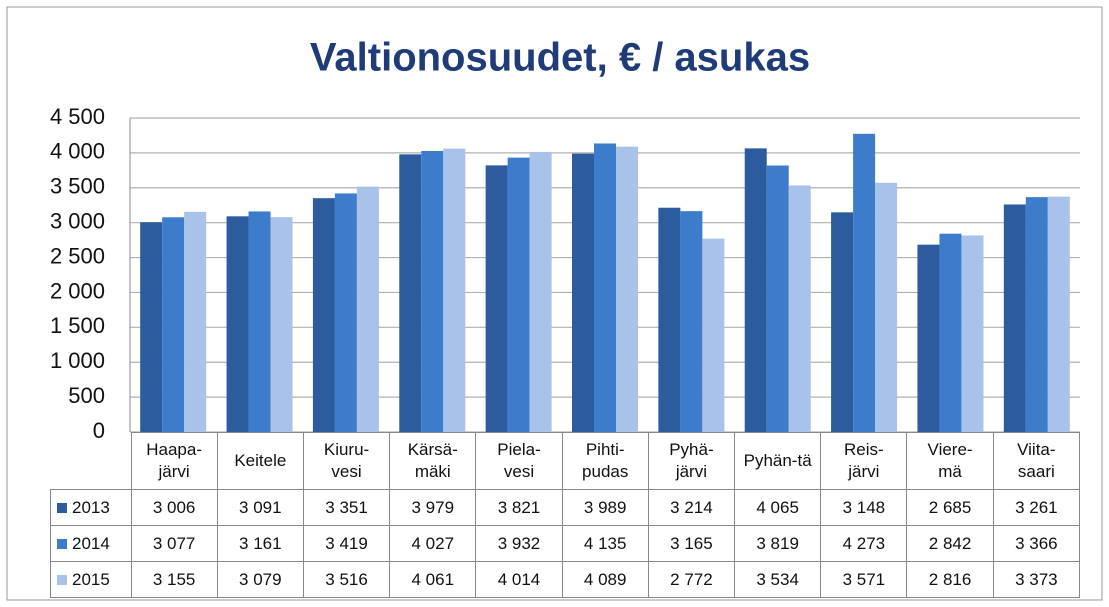 Image resolution: width=1109 pixels, height=607 pixels. What do you see at coordinates (778, 461) in the screenshot?
I see `category-label: Pyhän-tä` at bounding box center [778, 461].